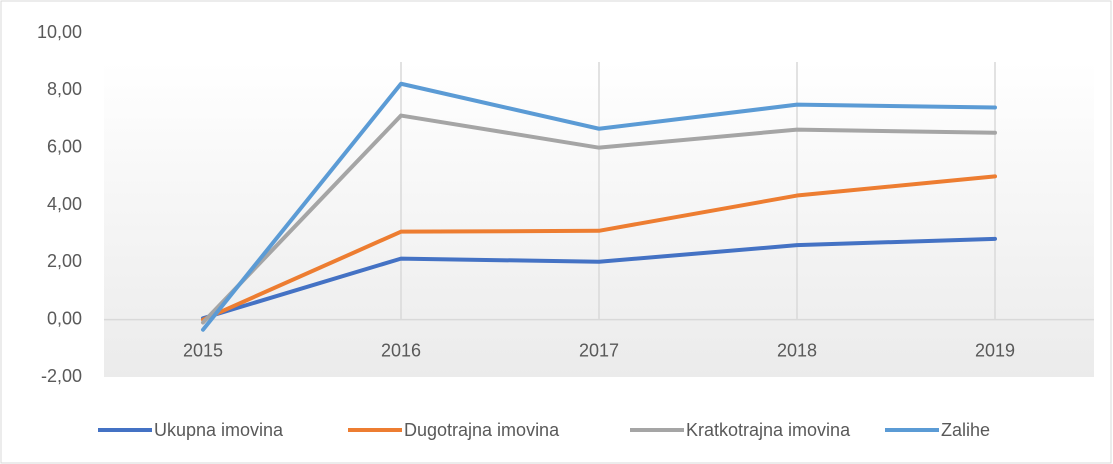 This screenshot has width=1113, height=464. I want to click on y-tick-label: 6,00, so click(64, 146).